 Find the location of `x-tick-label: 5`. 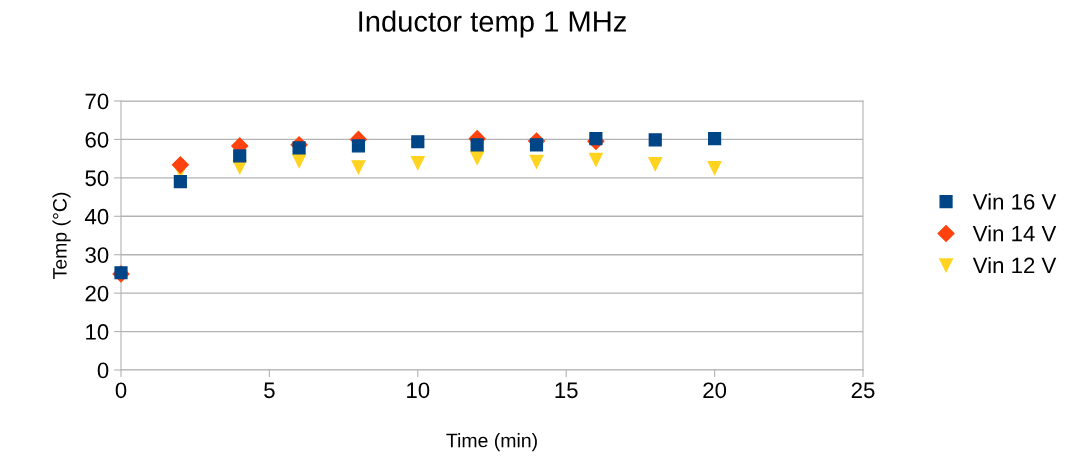

x-tick-label: 5 is located at coordinates (269, 390).